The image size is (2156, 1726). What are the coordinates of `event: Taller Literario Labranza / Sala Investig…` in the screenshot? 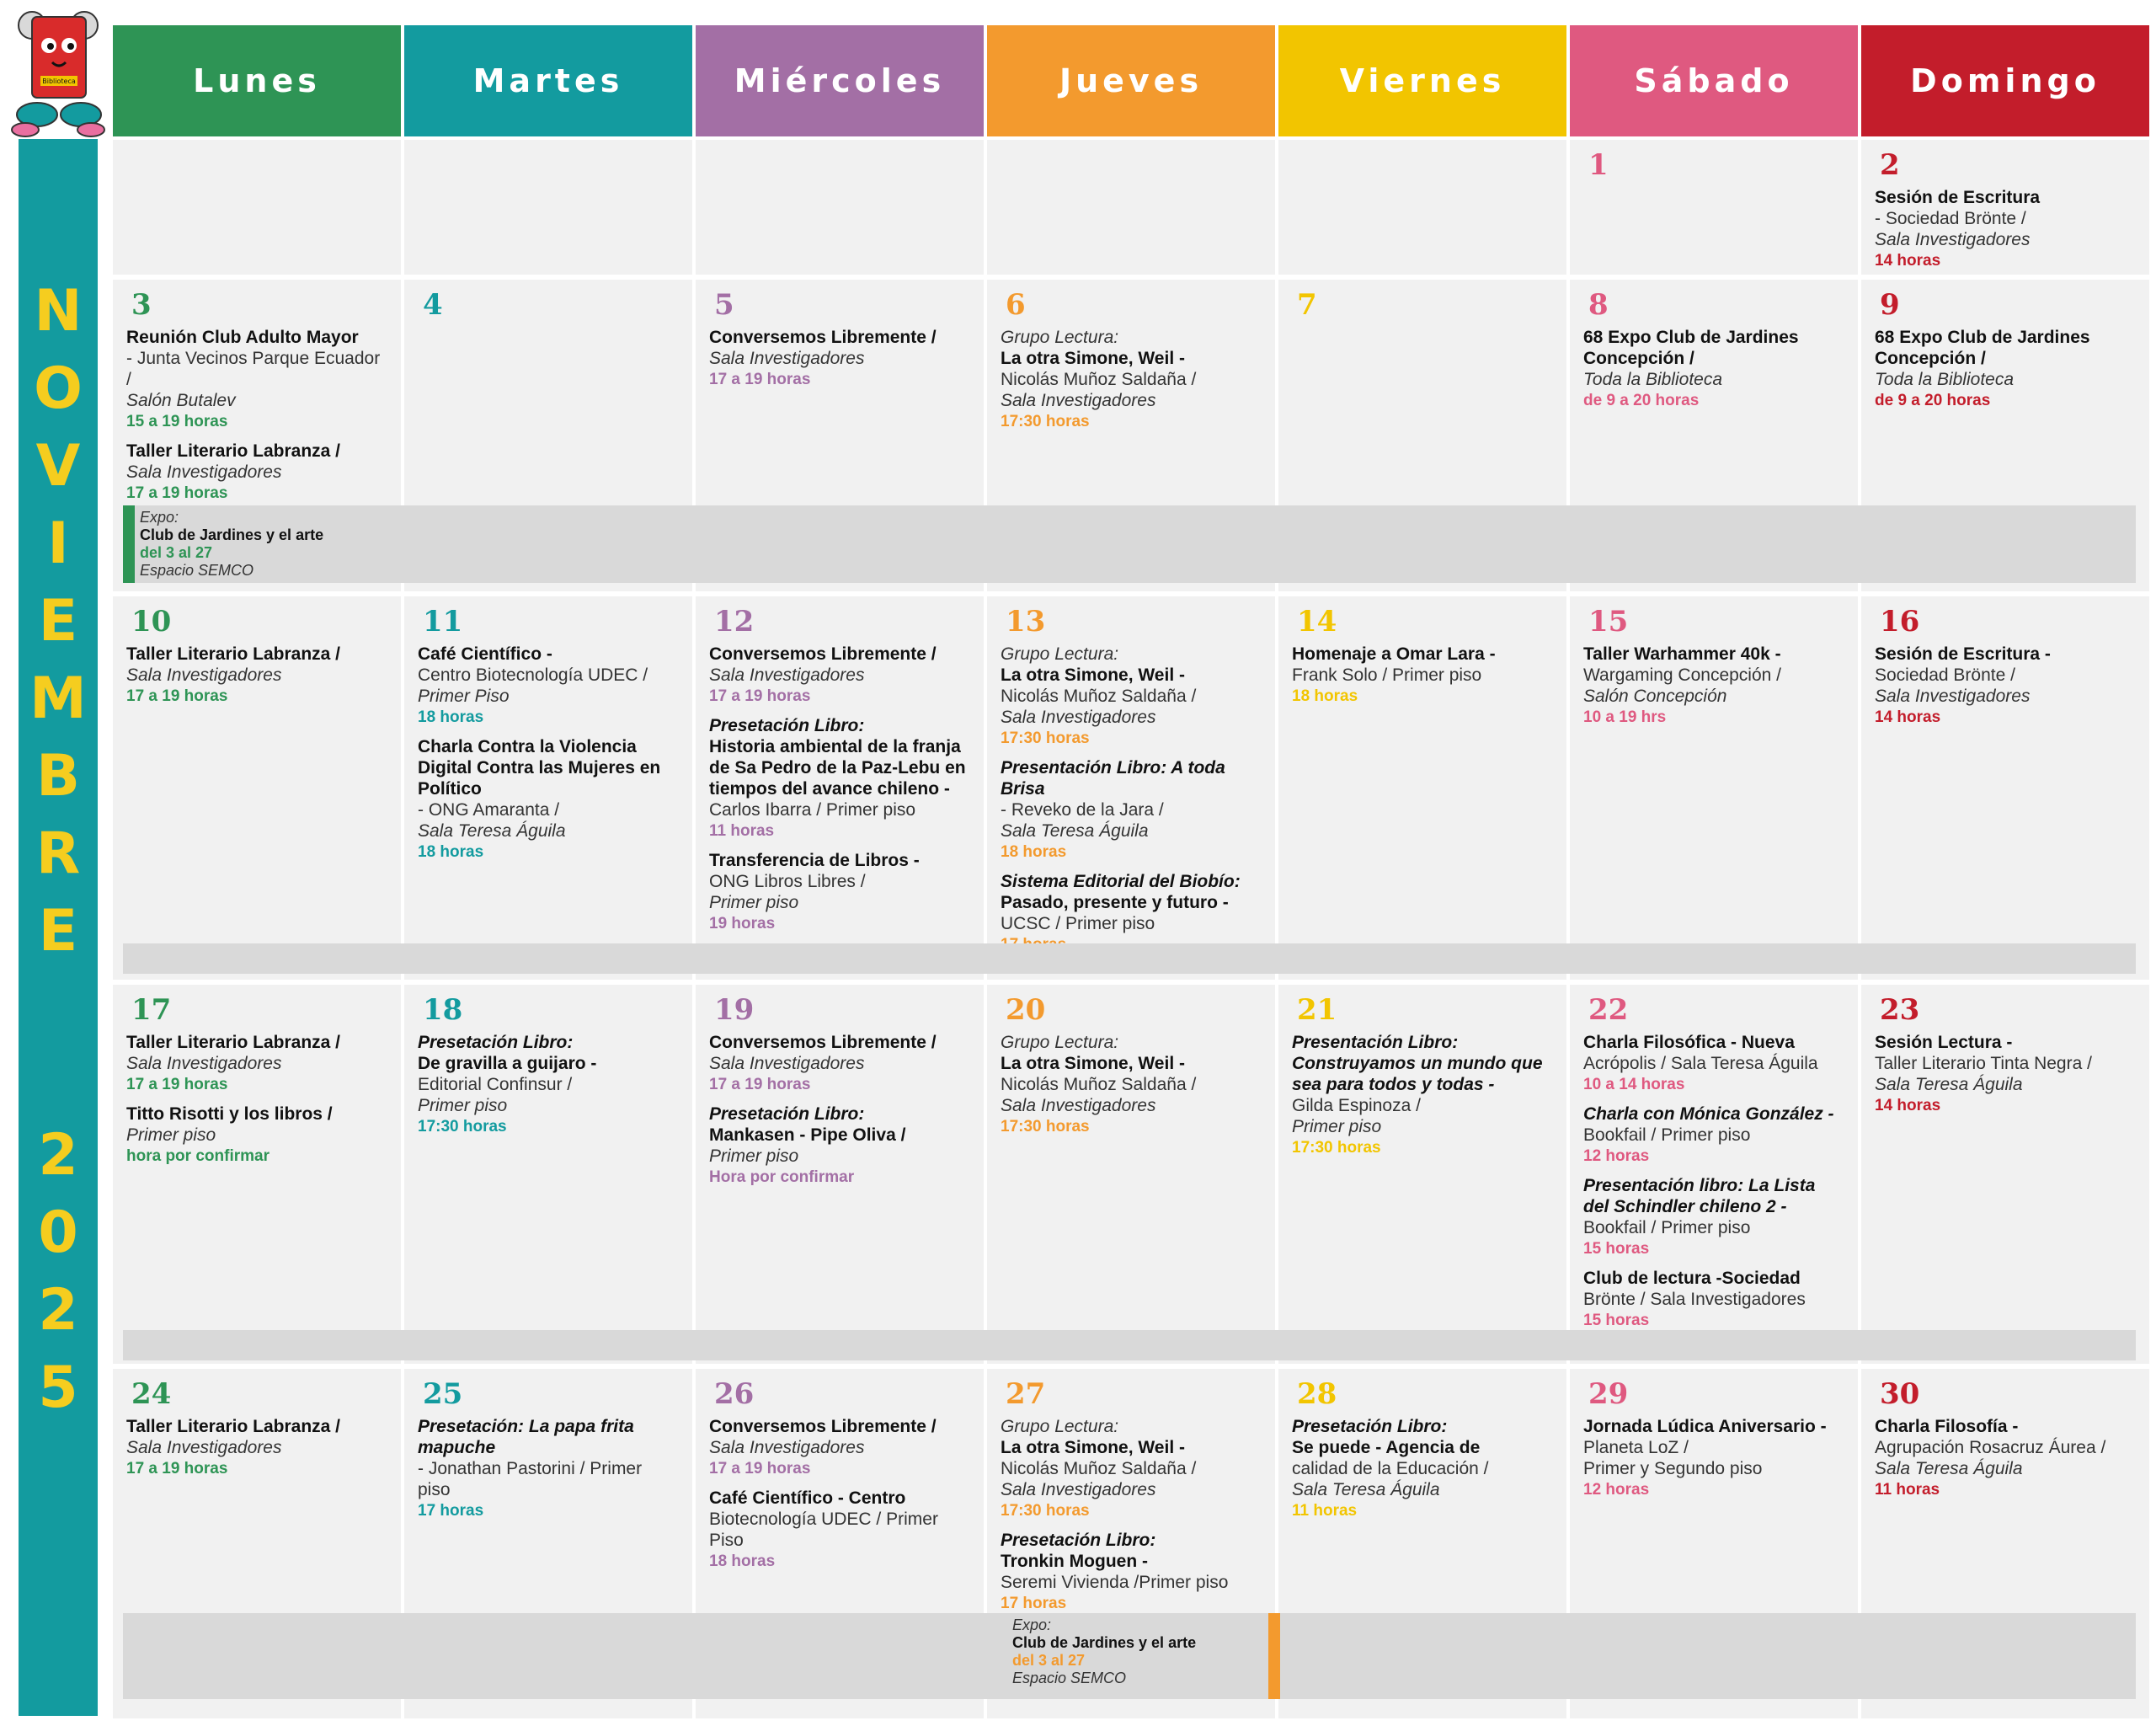 It's located at (256, 473).